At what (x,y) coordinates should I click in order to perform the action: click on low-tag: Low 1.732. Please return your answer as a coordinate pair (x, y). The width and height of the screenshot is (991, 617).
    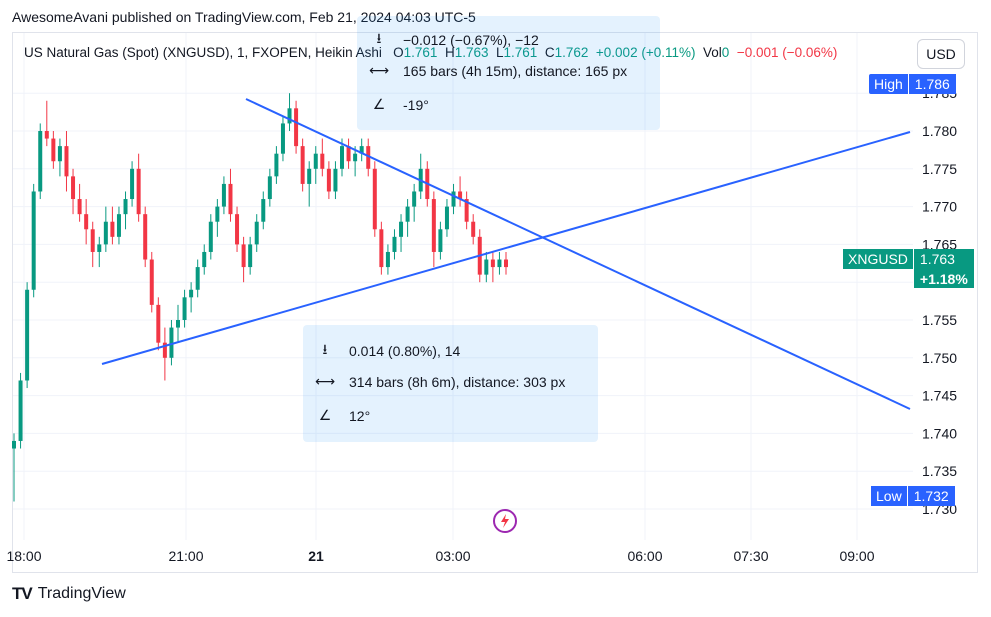
    Looking at the image, I should click on (913, 496).